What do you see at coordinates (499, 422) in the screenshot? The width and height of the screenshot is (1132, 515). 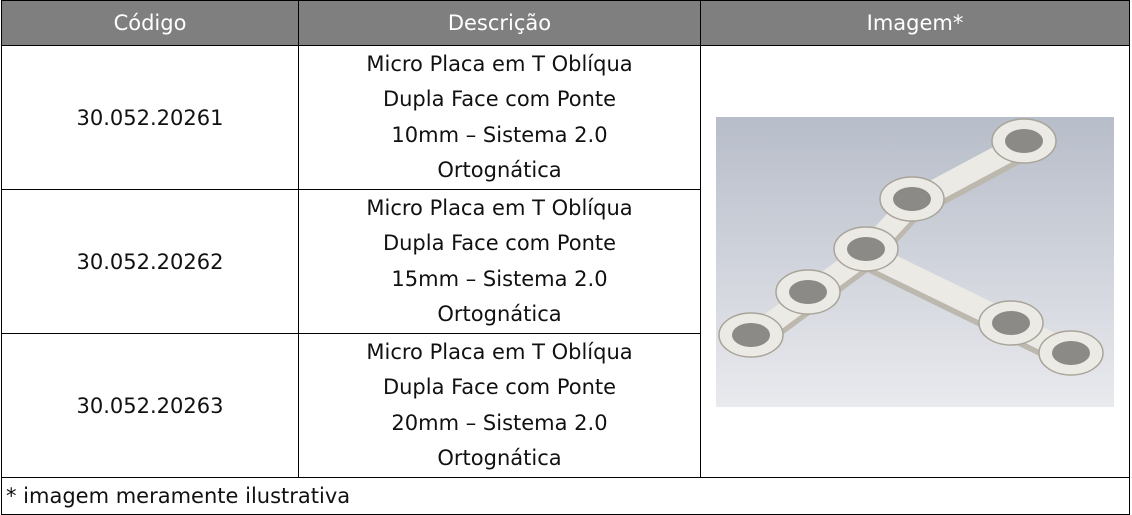 I see `description-line: 20mm – Sistema 2.0` at bounding box center [499, 422].